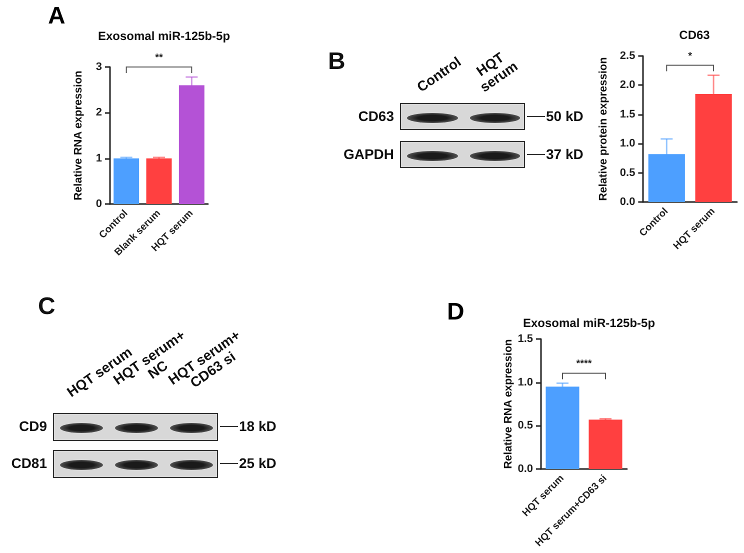 This screenshot has height=553, width=744. Describe the element at coordinates (337, 62) in the screenshot. I see `text: B` at that location.